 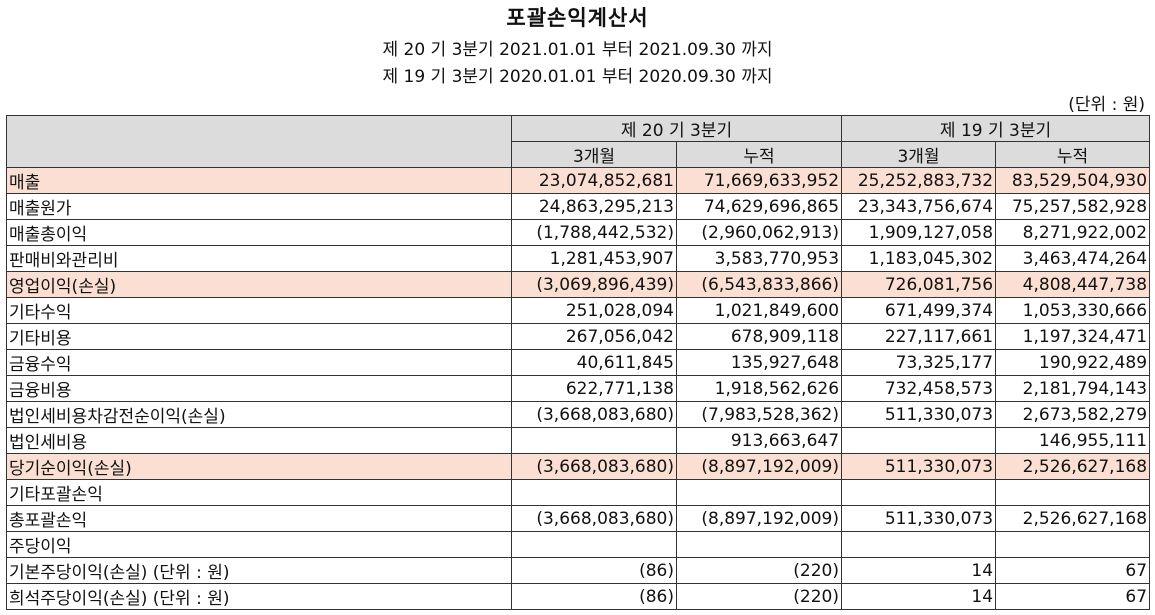 I want to click on table-row: 주당이익, so click(x=578, y=544).